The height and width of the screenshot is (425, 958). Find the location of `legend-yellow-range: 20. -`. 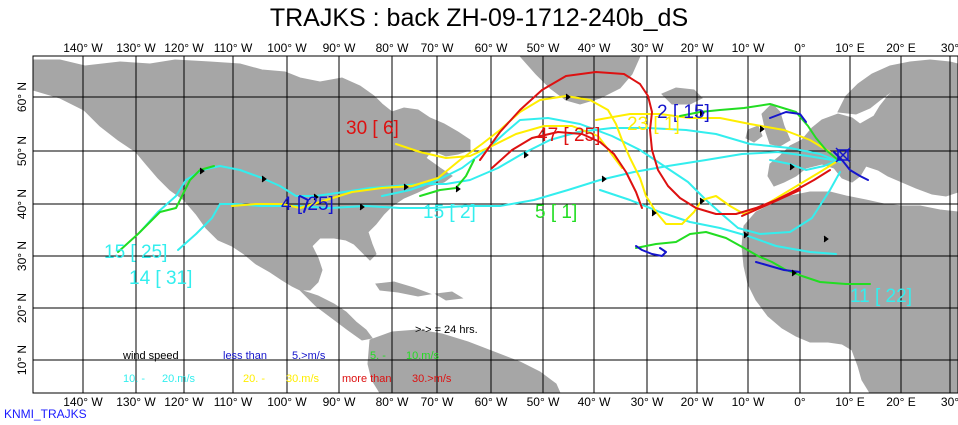

legend-yellow-range: 20. - is located at coordinates (254, 379).